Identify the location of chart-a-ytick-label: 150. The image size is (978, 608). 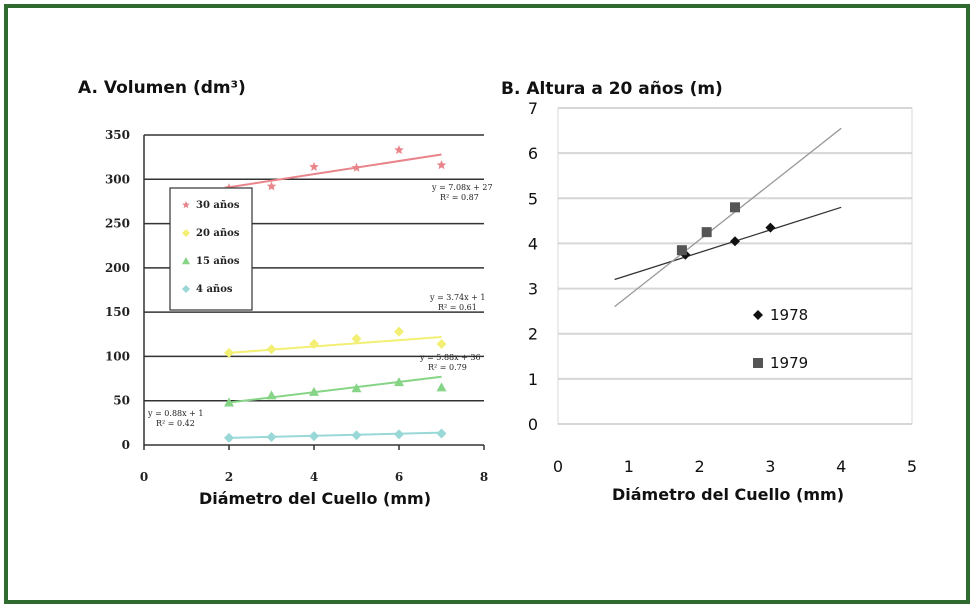
(117, 312).